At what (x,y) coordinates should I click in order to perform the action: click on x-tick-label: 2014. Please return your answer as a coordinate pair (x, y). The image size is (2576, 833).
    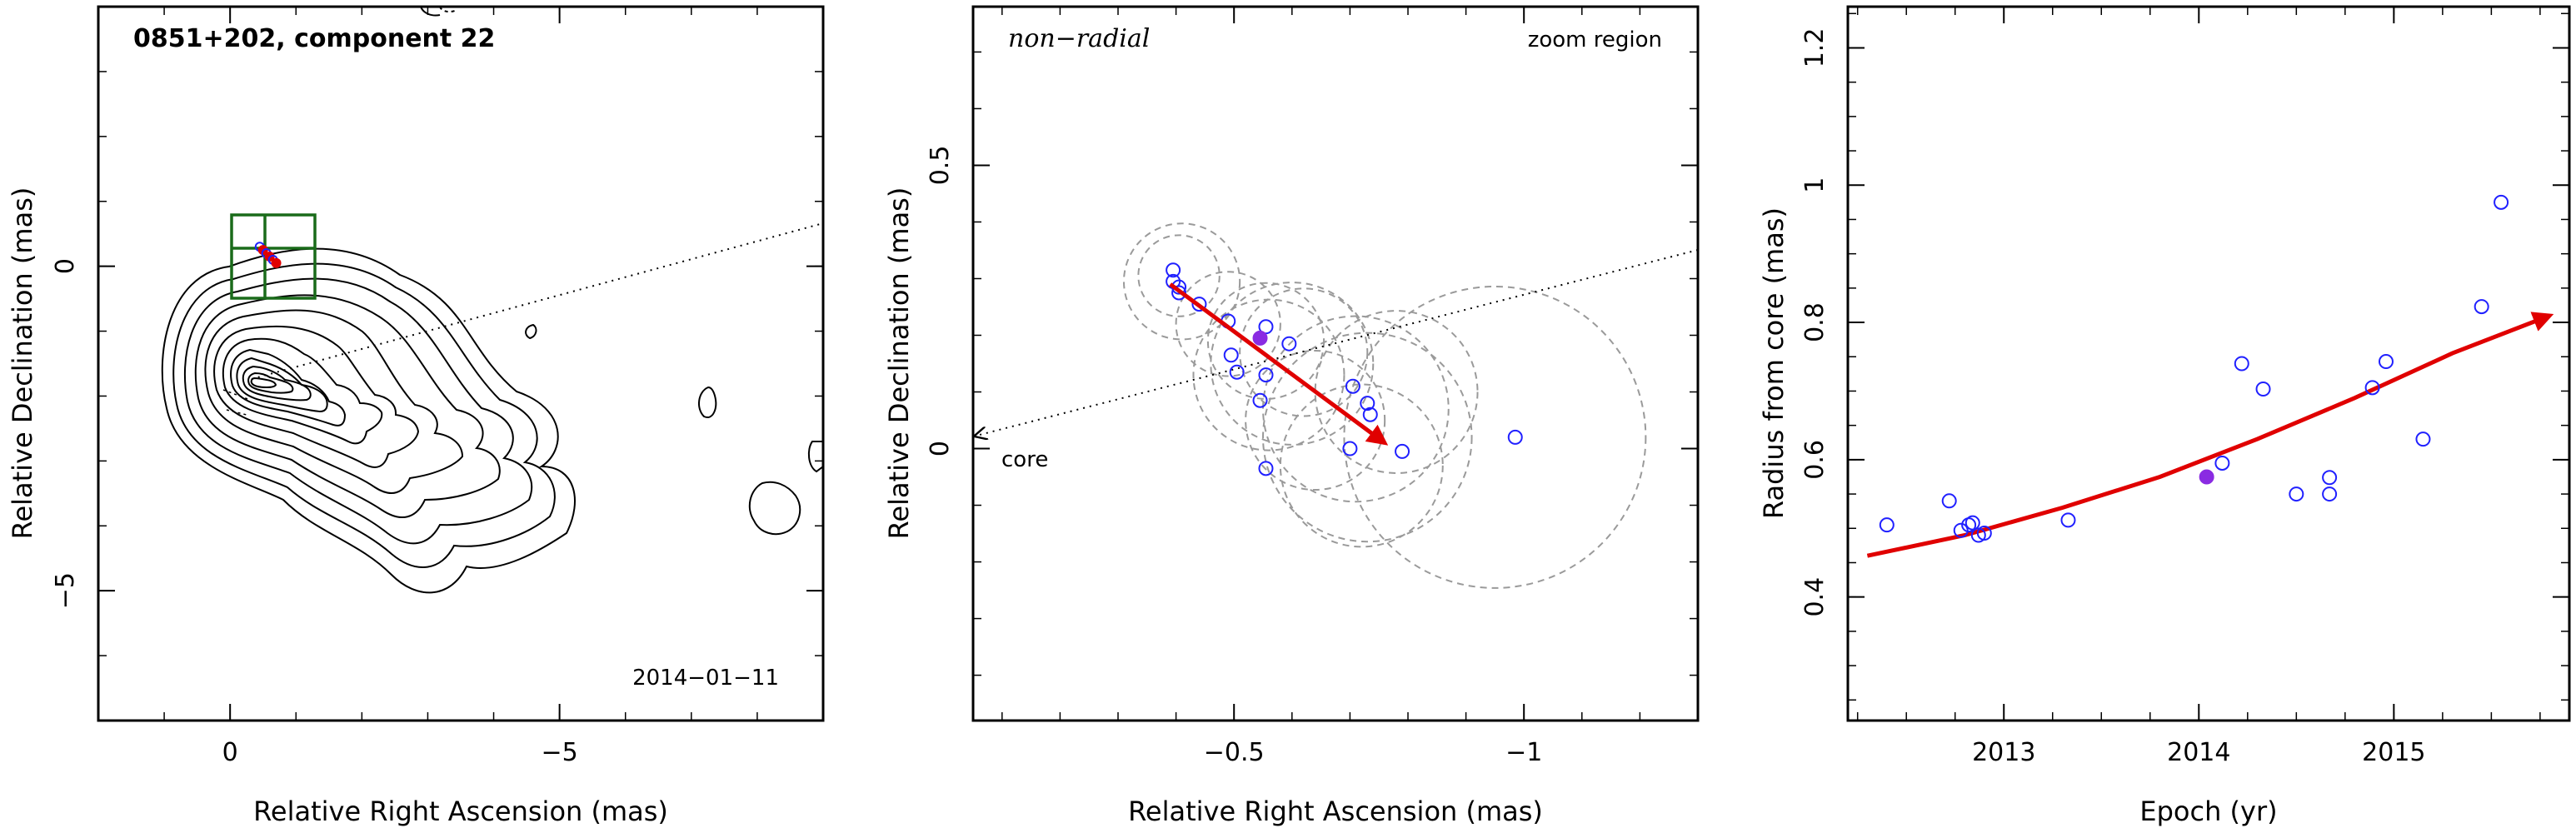
    Looking at the image, I should click on (2198, 752).